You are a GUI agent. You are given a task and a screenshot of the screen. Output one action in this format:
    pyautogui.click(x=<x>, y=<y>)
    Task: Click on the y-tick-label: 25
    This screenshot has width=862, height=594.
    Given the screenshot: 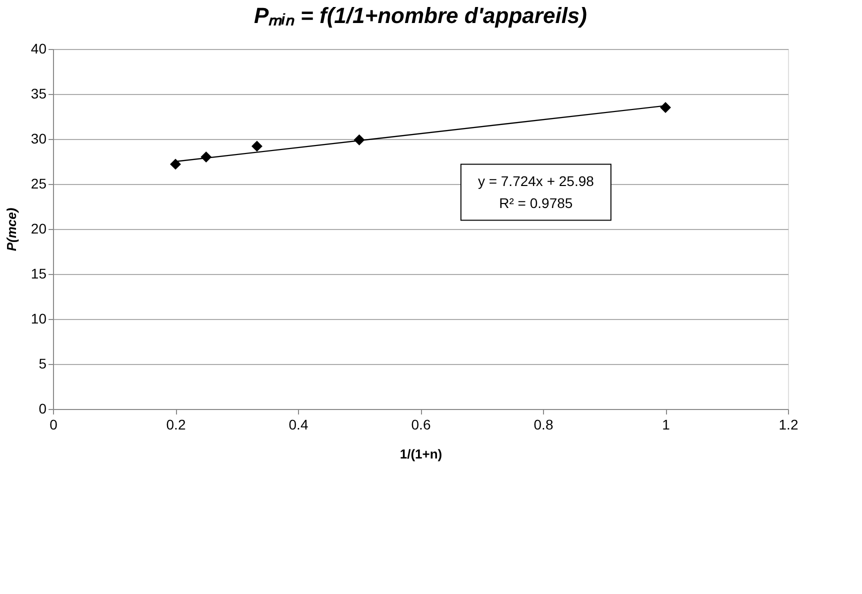 What is the action you would take?
    pyautogui.click(x=38, y=184)
    